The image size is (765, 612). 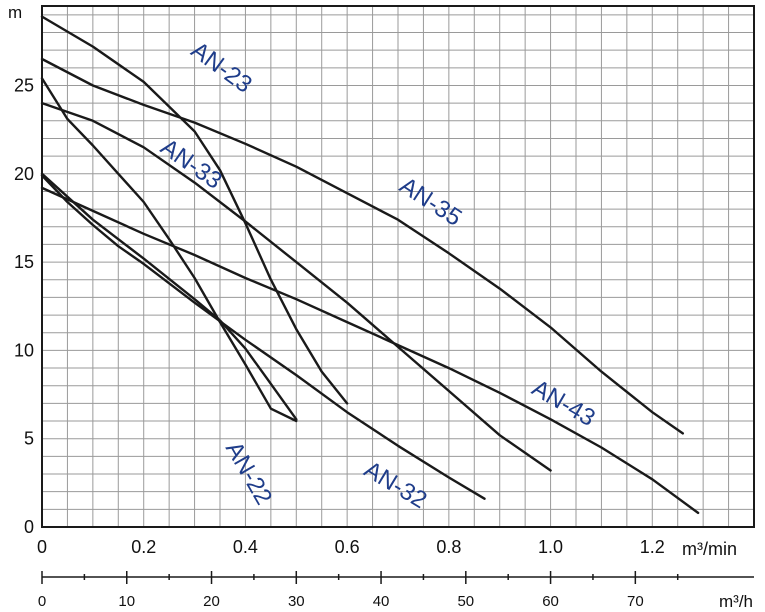 What do you see at coordinates (296, 601) in the screenshot?
I see `secondary-x-tick-label: 30` at bounding box center [296, 601].